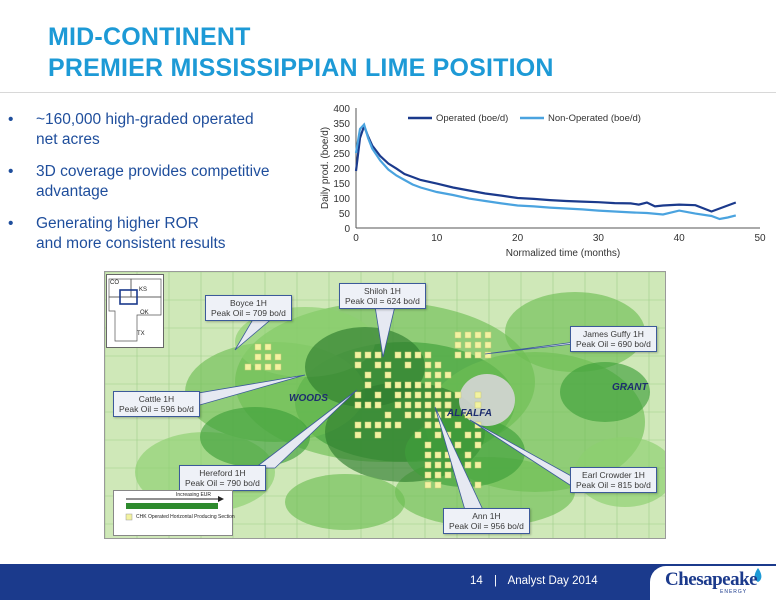  I want to click on well-name: James Guffy 1H, so click(613, 334).